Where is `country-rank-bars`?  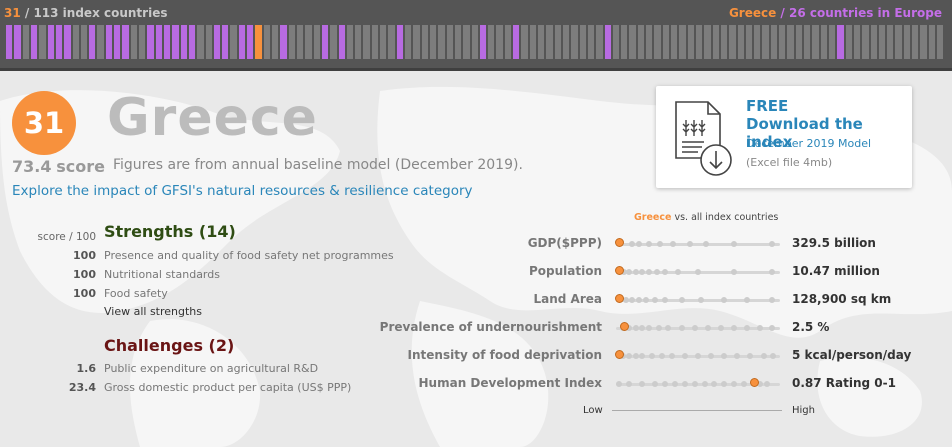 country-rank-bars is located at coordinates (475, 42).